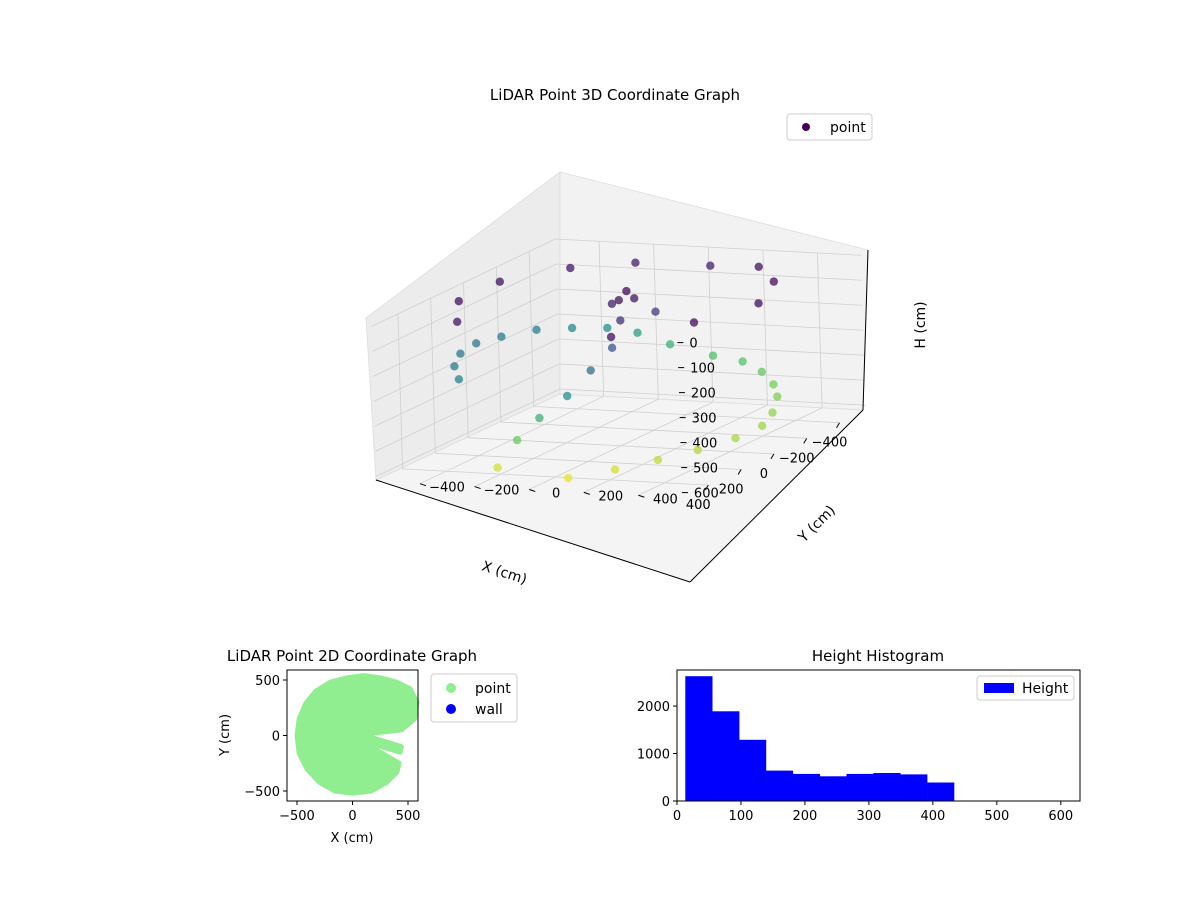  Describe the element at coordinates (262, 792) in the screenshot. I see `y-tick-label-2d: −500` at that location.